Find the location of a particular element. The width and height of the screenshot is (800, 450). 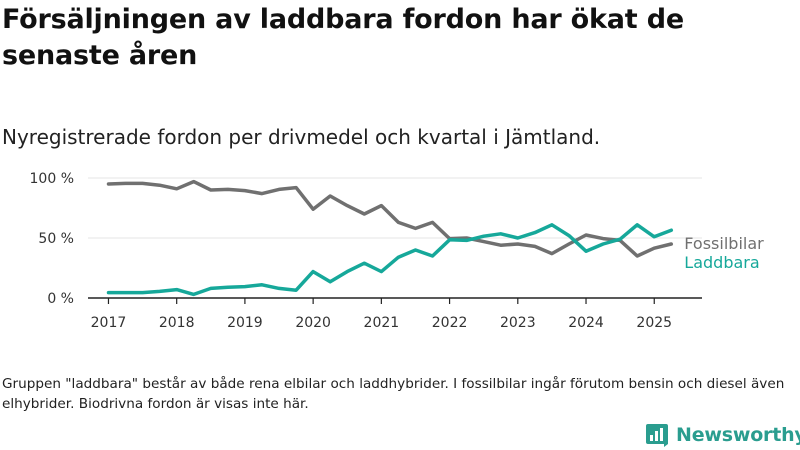

bar-chart-logo-icon is located at coordinates (657, 435).